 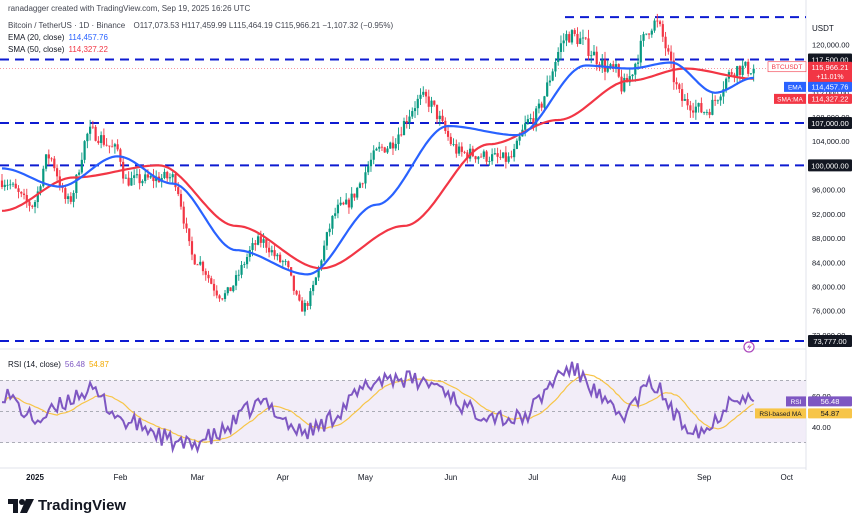 What do you see at coordinates (365, 477) in the screenshot?
I see `month-tick-label: May` at bounding box center [365, 477].